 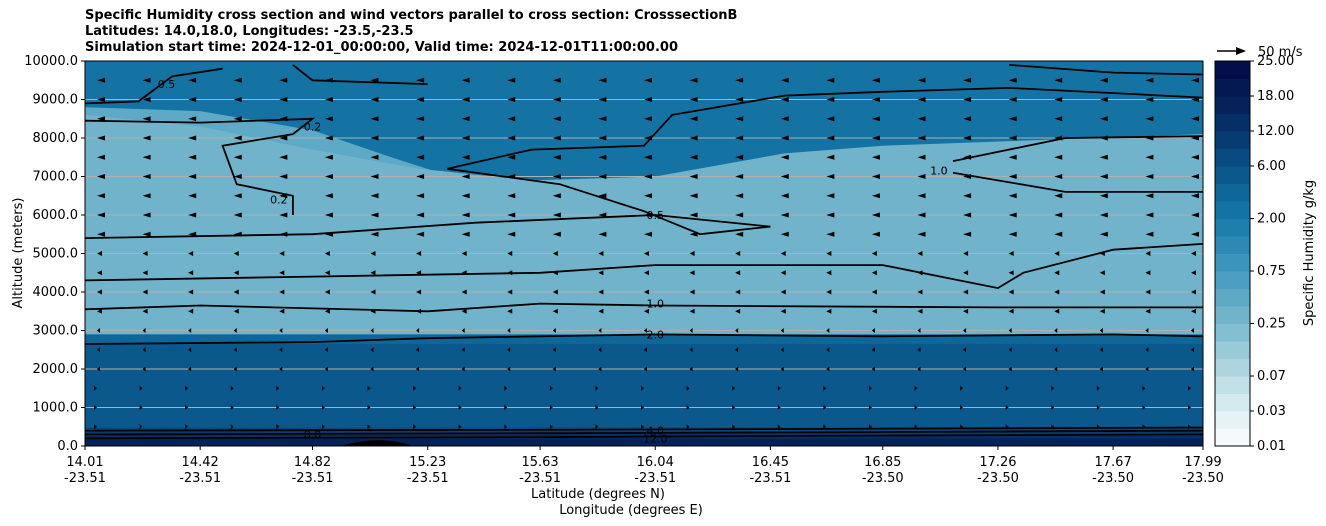 I want to click on y-tick-label: 6000.0, so click(x=56, y=215).